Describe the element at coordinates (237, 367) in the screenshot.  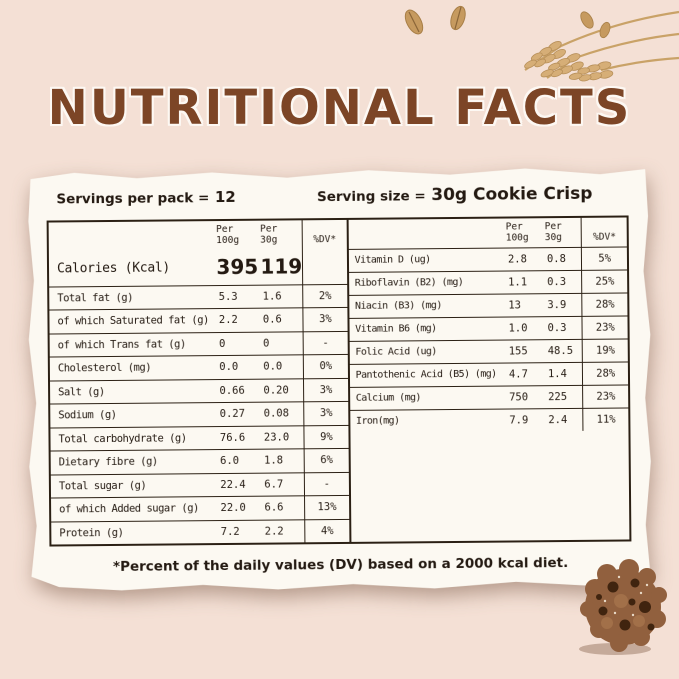
I see `per-100g-value: 0.0` at that location.